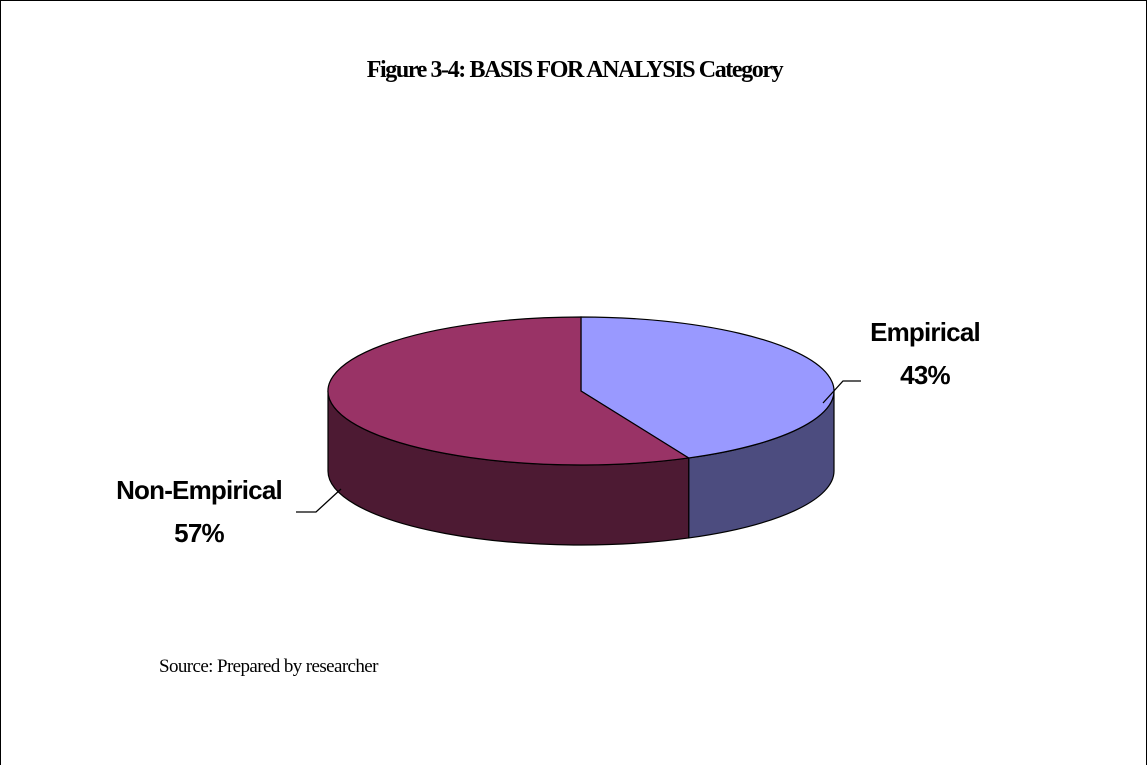  Describe the element at coordinates (319, 500) in the screenshot. I see `leader-line-non-empirical` at that location.